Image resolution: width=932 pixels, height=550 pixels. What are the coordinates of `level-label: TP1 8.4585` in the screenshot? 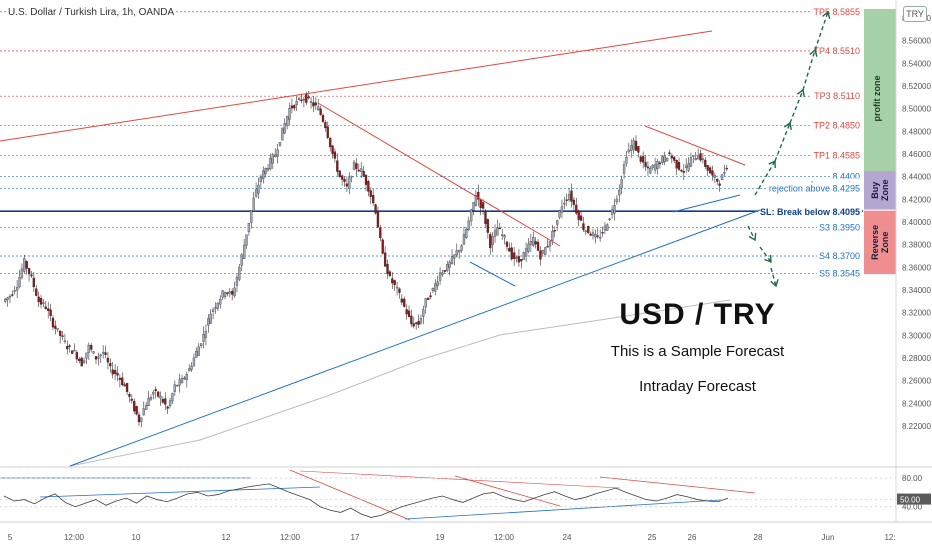 It's located at (836, 156).